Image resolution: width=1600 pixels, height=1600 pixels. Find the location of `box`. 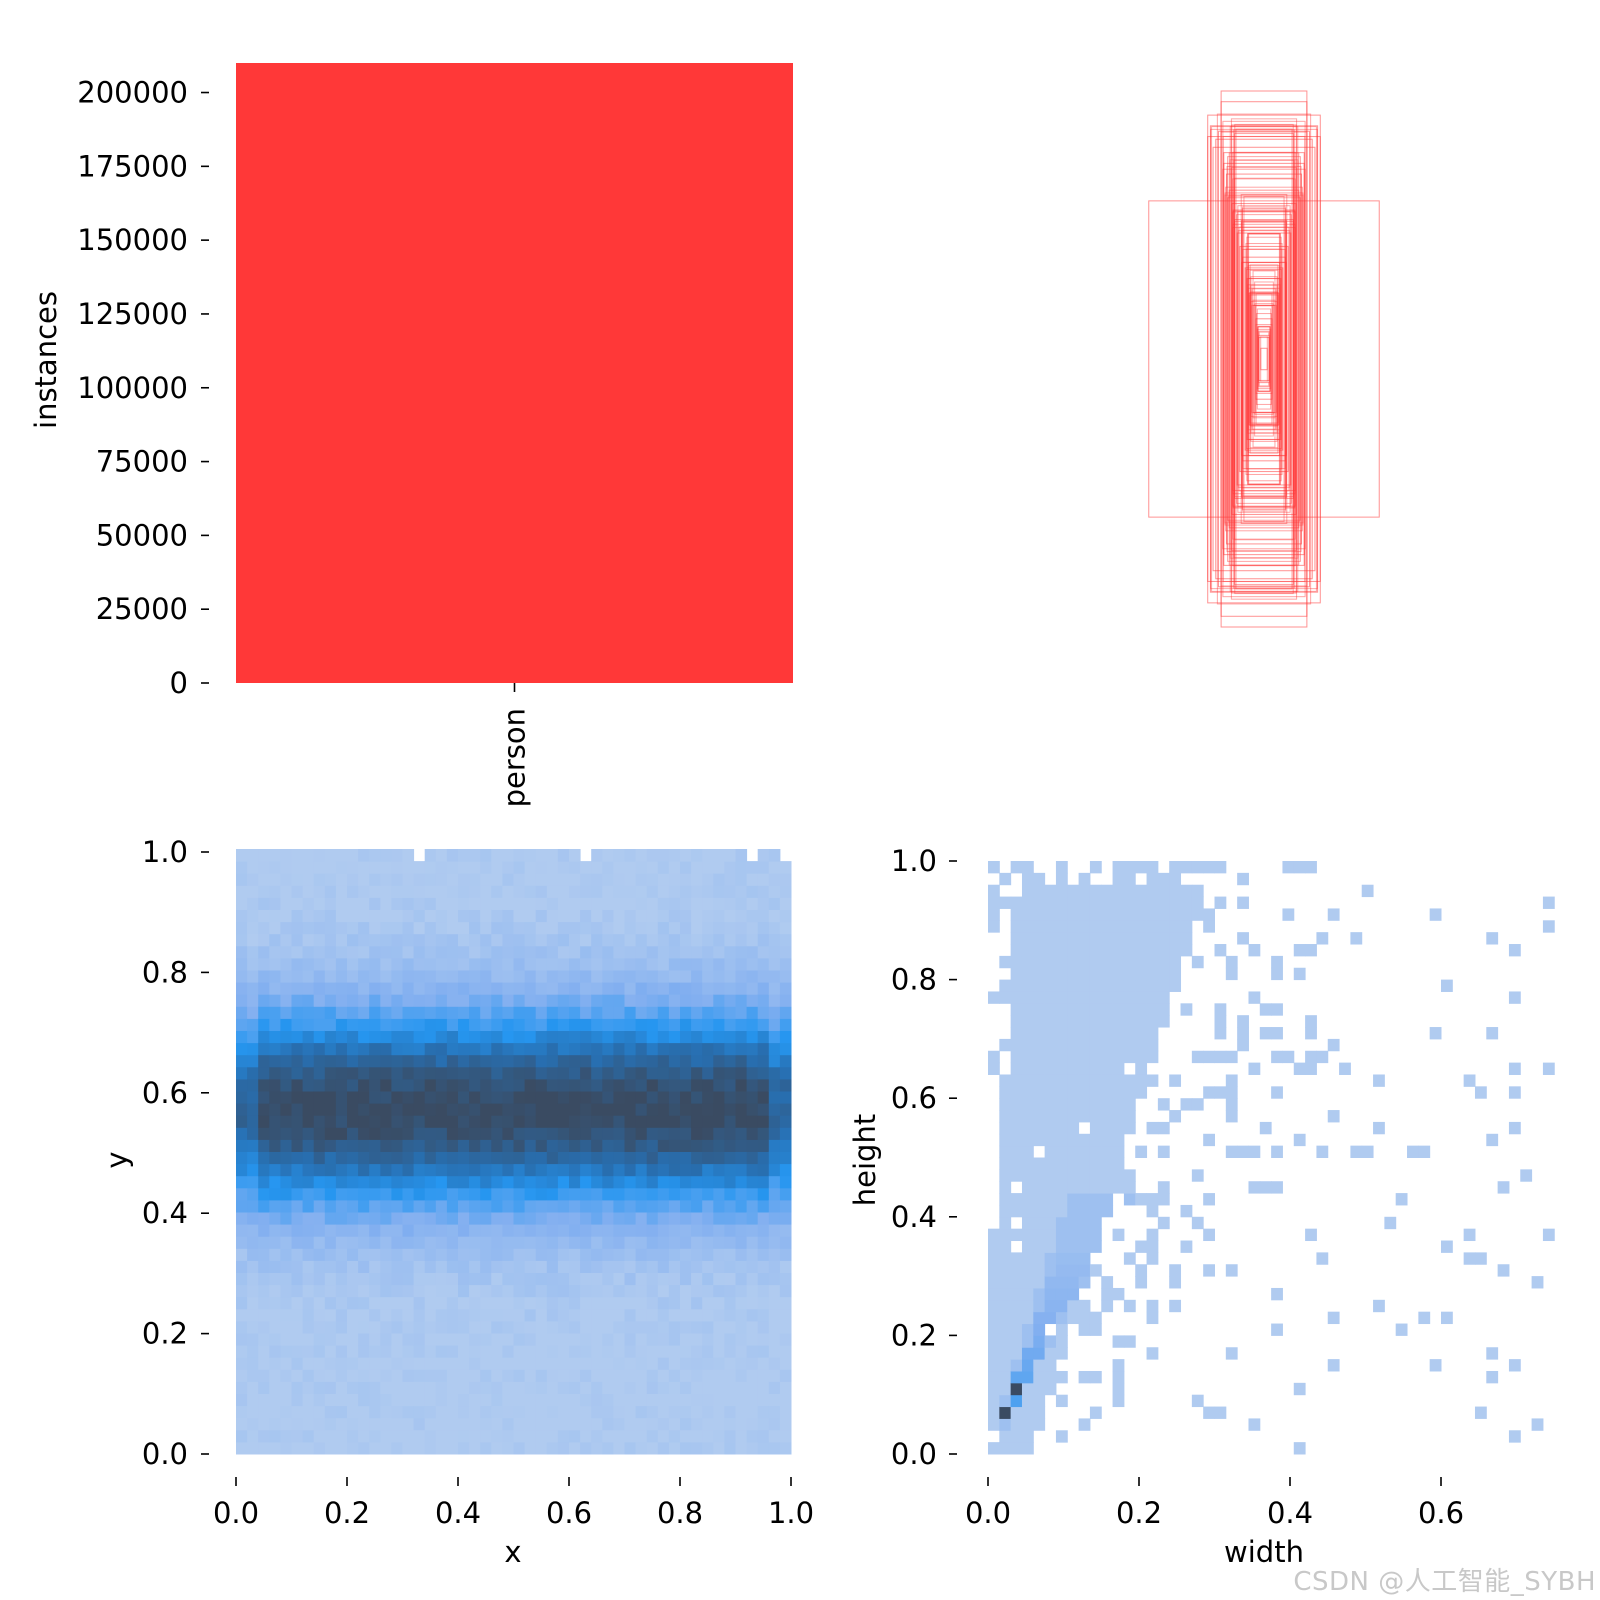

box is located at coordinates (1264, 359).